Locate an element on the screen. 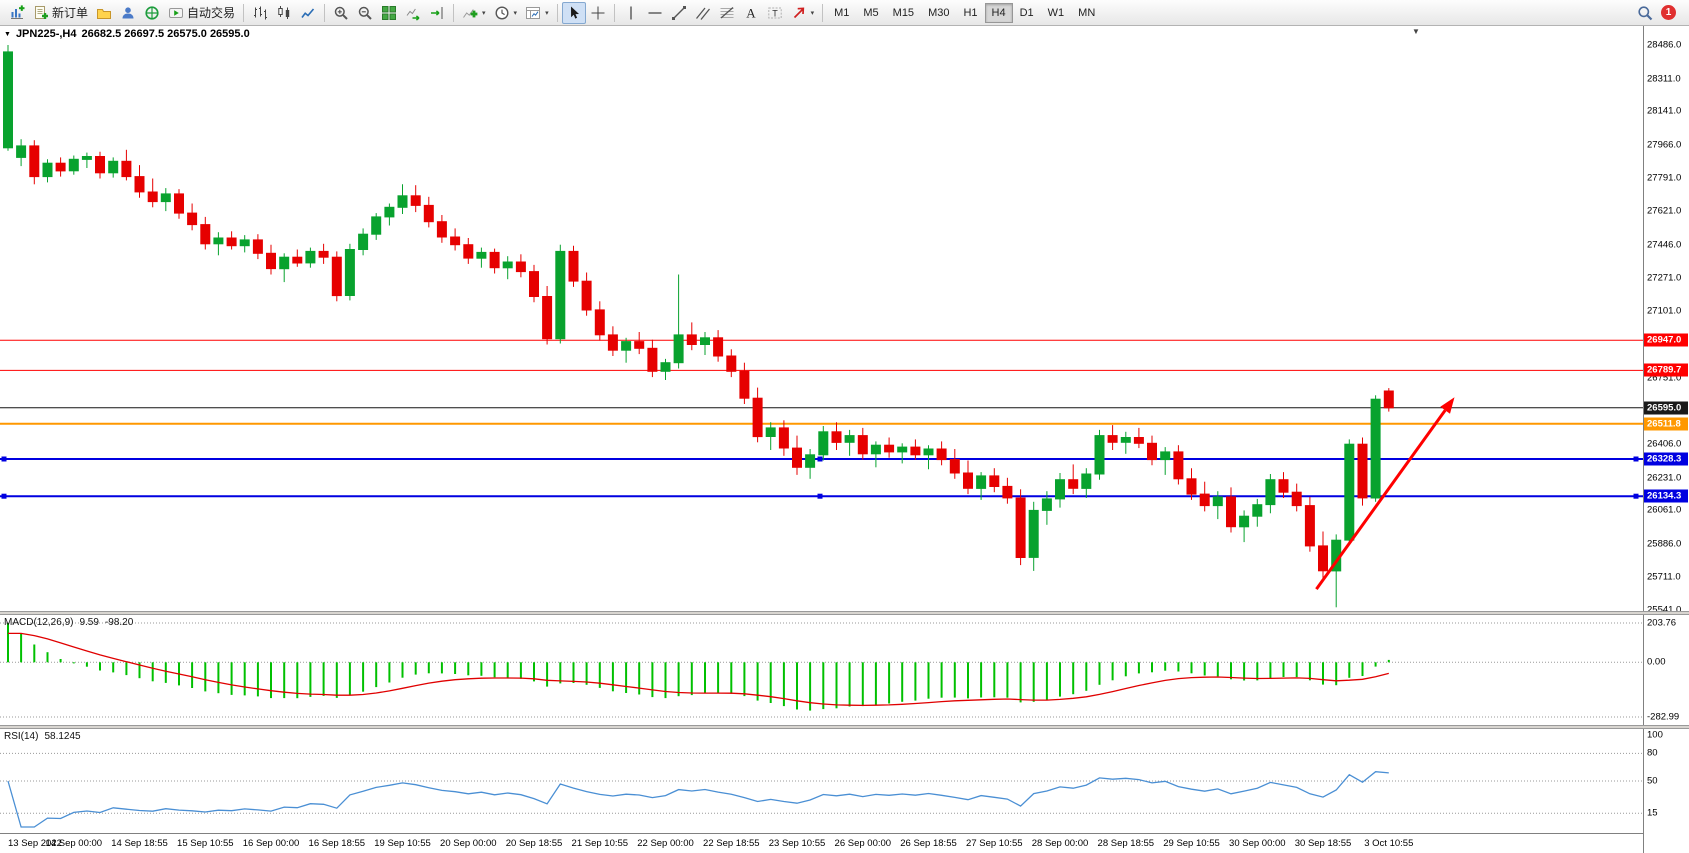 This screenshot has width=1689, height=853. timeframe-button-W1: W1 is located at coordinates (1056, 12).